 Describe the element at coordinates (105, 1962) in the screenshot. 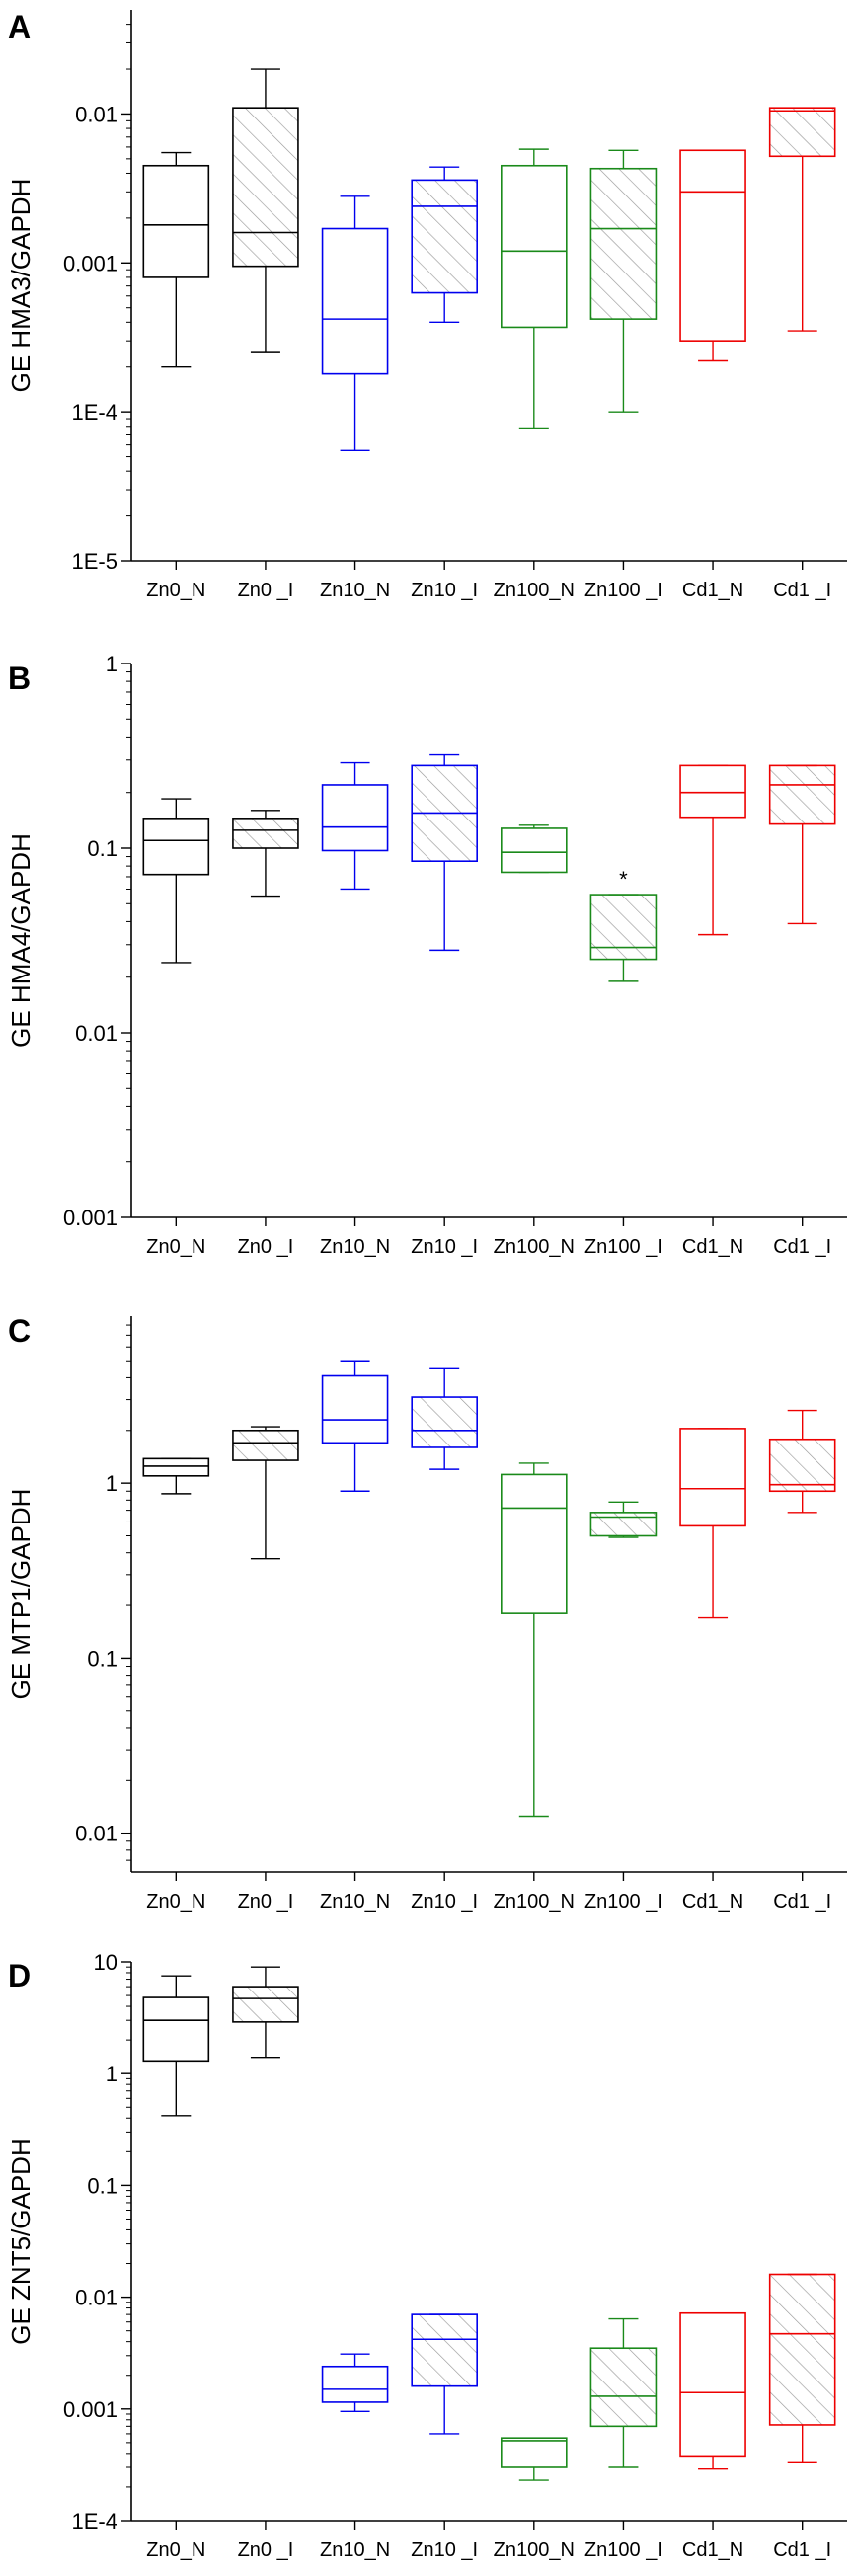

I see `y-tick-label: 10` at that location.